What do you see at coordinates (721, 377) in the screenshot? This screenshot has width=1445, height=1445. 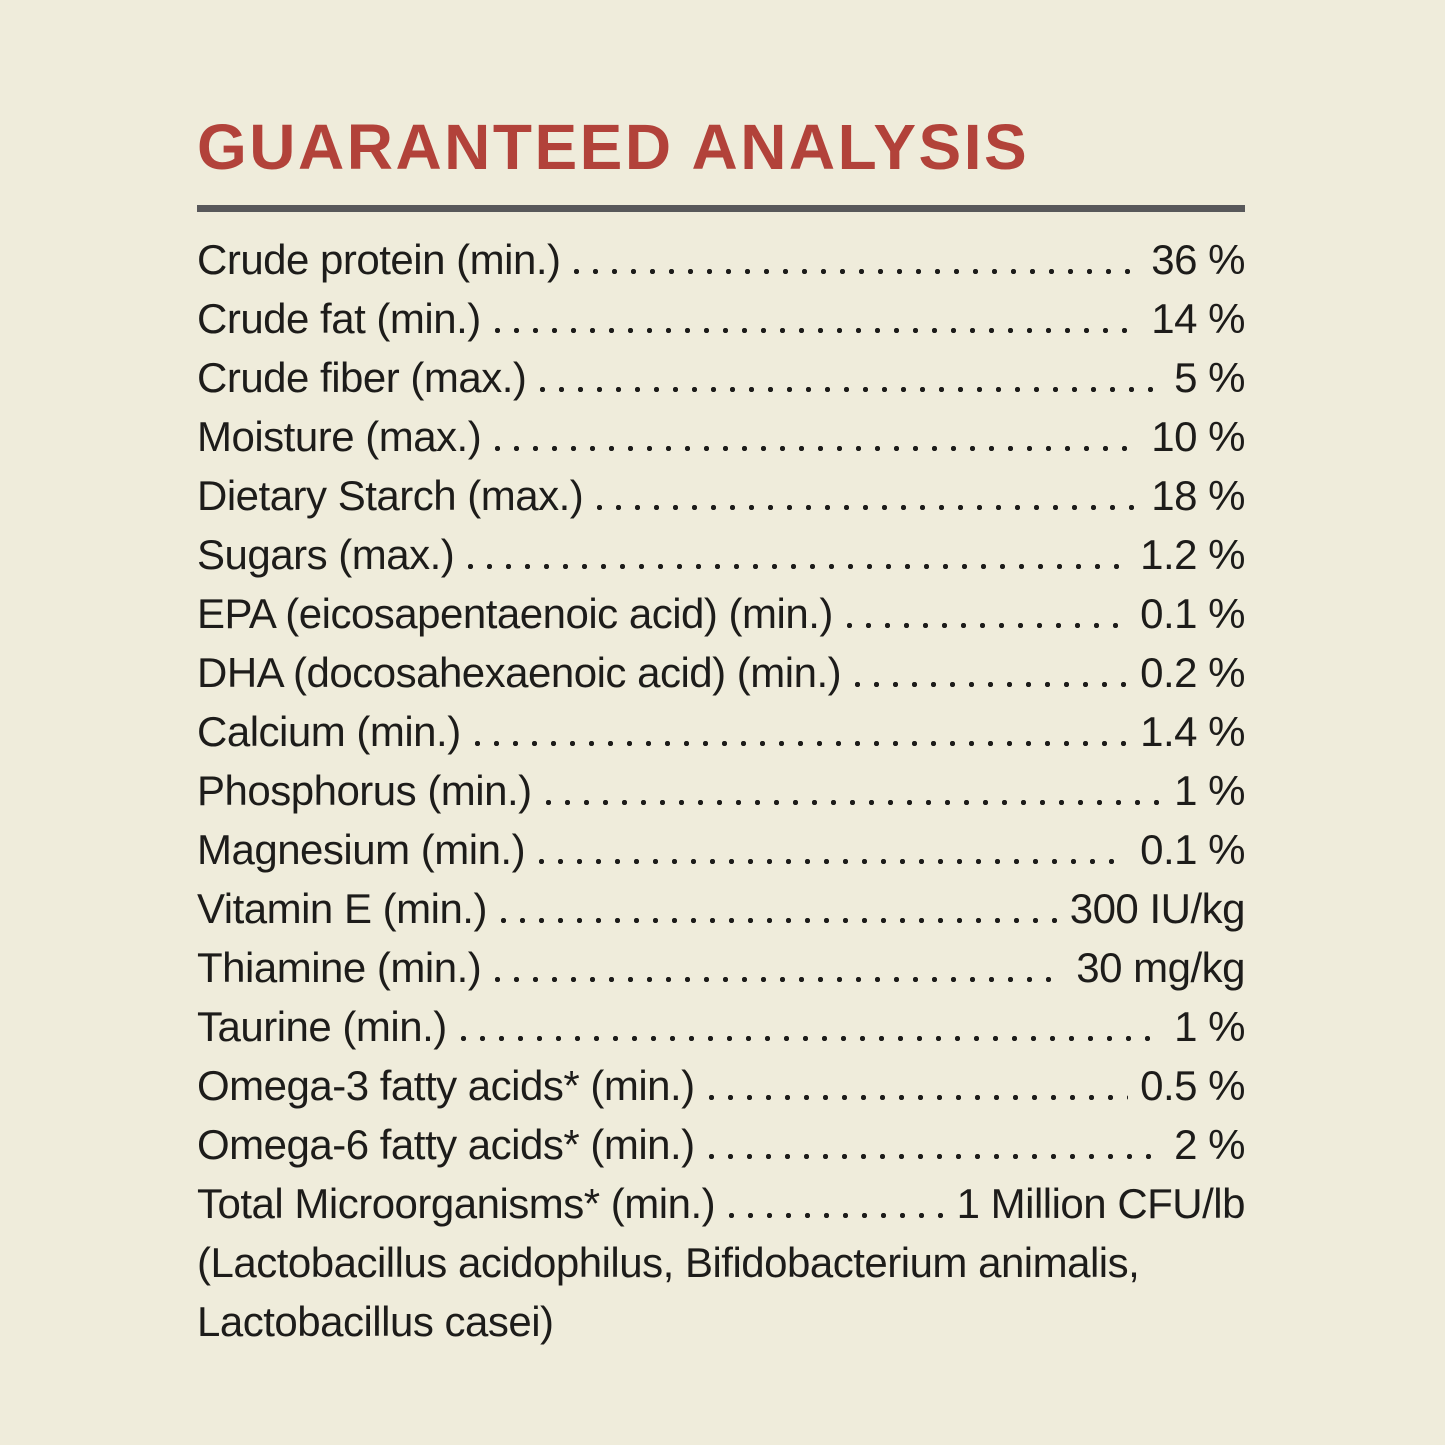 I see `row-crude-fiber: Crude fiber (max.) 5 %` at bounding box center [721, 377].